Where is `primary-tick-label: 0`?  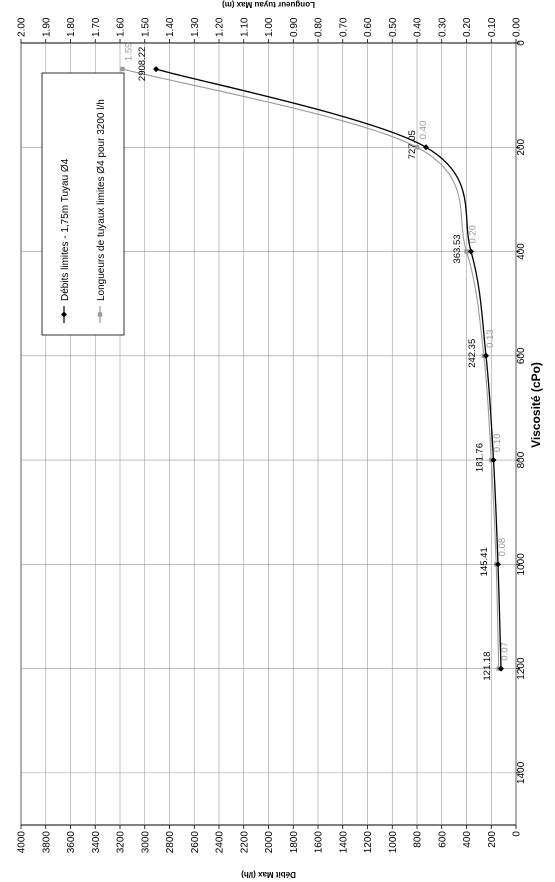
primary-tick-label: 0 is located at coordinates (517, 834).